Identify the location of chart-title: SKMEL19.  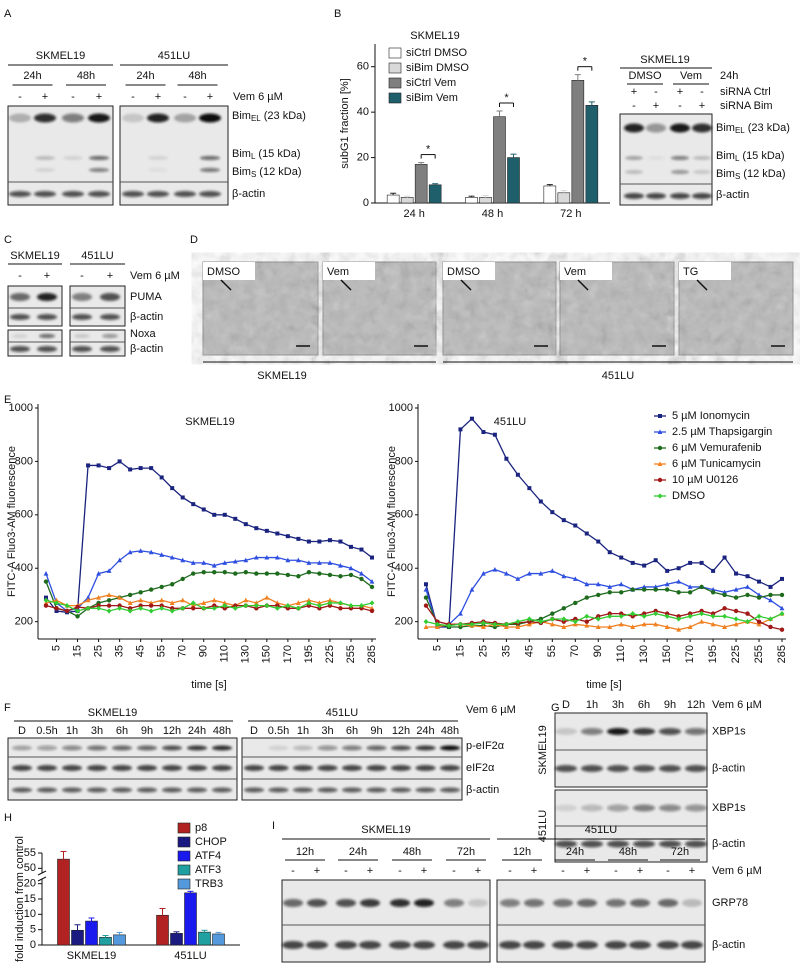
(210, 422).